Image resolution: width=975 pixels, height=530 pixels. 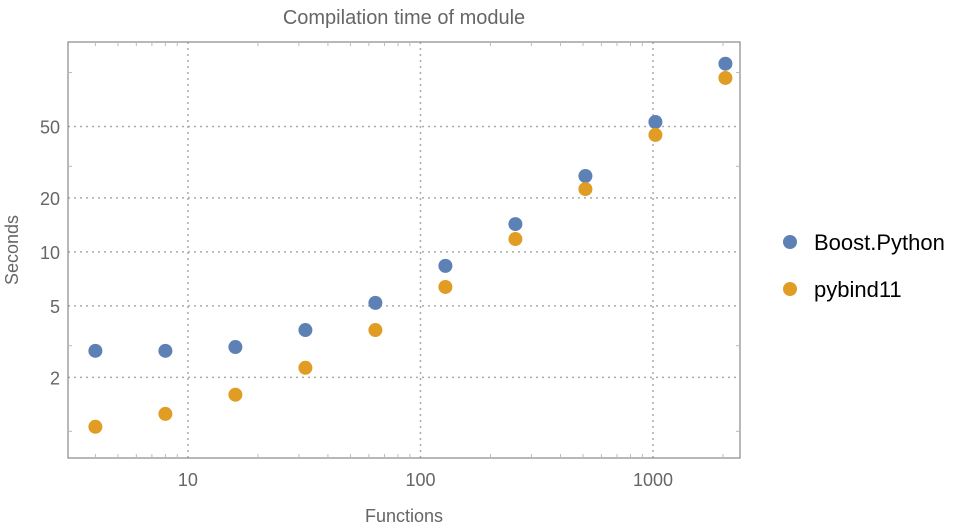 I want to click on y-tick-label: 2, so click(x=55, y=378).